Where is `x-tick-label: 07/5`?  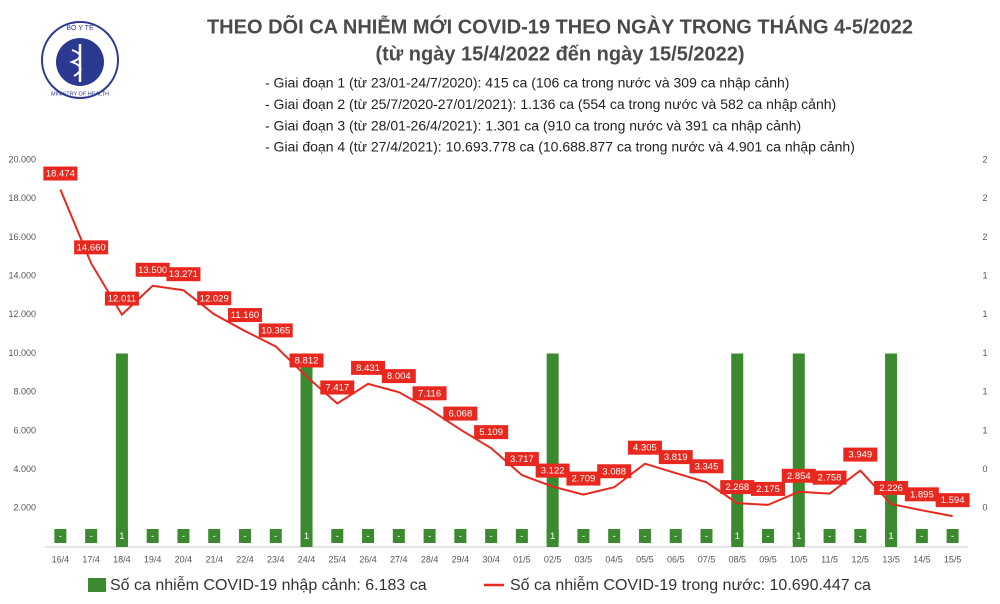
x-tick-label: 07/5 is located at coordinates (707, 559).